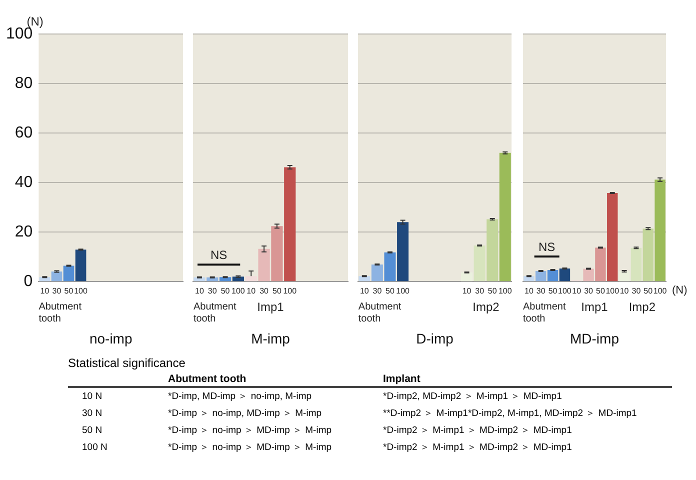  Describe the element at coordinates (510, 414) in the screenshot. I see `text: **D-imp2 ＞ M-imp1*D-imp2, M-imp1, MD-imp2 ＞ MD-imp1` at that location.